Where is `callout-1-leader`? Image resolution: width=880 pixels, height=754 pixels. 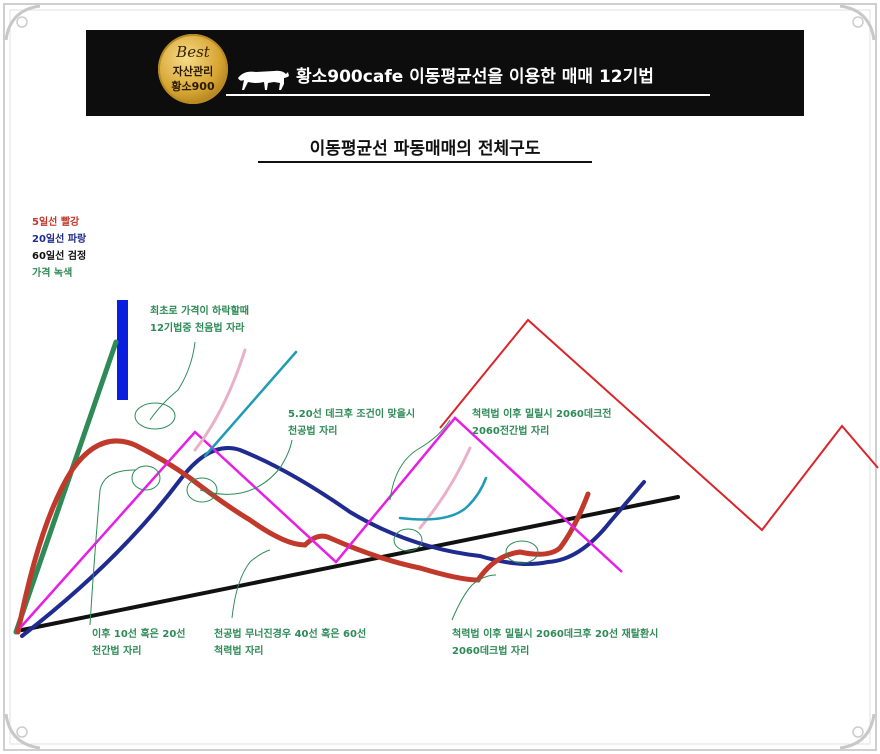
callout-1-leader is located at coordinates (172, 381).